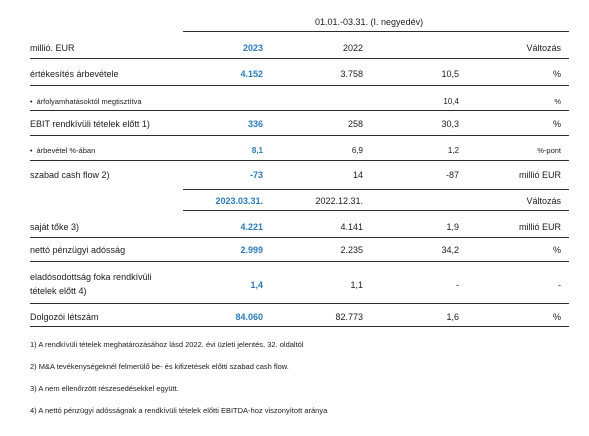 The height and width of the screenshot is (436, 589). I want to click on value-change: -, so click(457, 285).